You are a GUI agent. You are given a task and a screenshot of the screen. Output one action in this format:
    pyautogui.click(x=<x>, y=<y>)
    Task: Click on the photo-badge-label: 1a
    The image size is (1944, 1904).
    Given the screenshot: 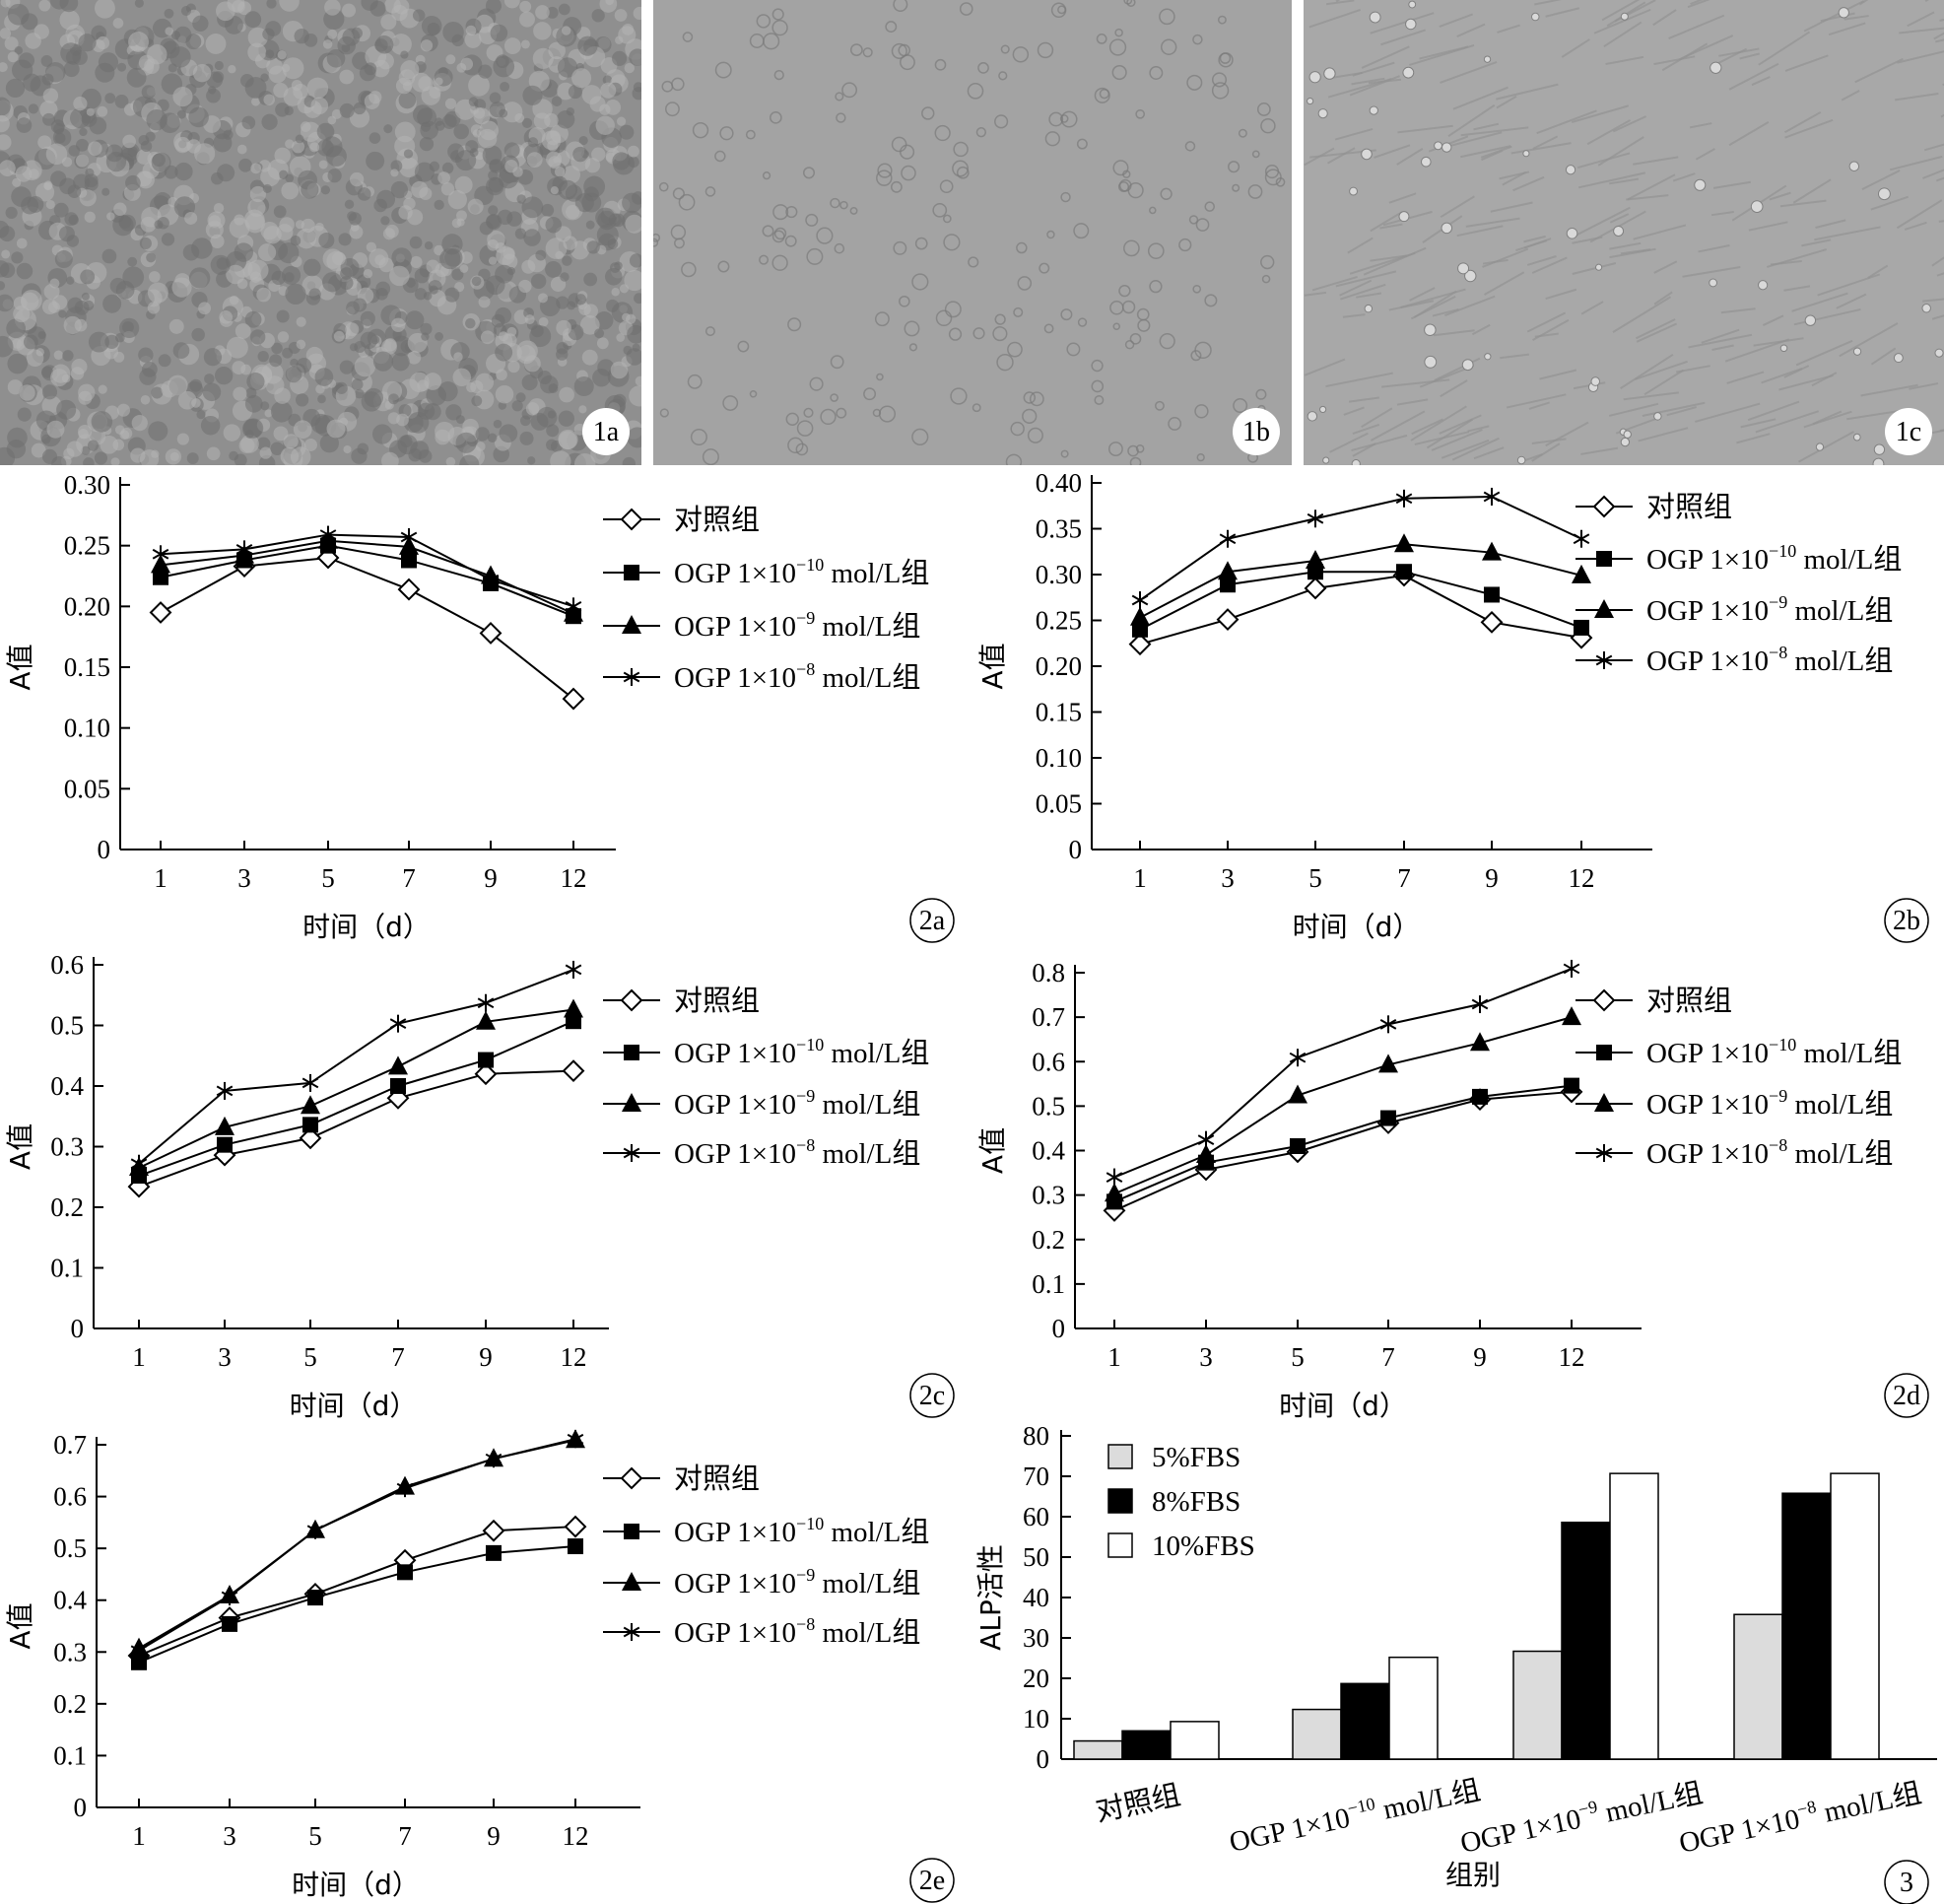 What is the action you would take?
    pyautogui.click(x=606, y=432)
    